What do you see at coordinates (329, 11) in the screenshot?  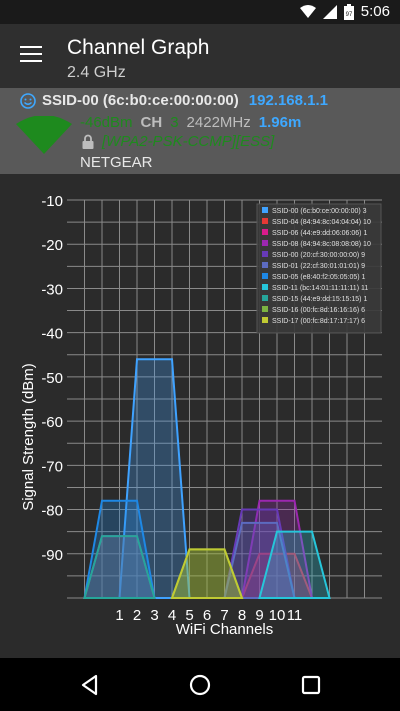 I see `cell-signal-icon` at bounding box center [329, 11].